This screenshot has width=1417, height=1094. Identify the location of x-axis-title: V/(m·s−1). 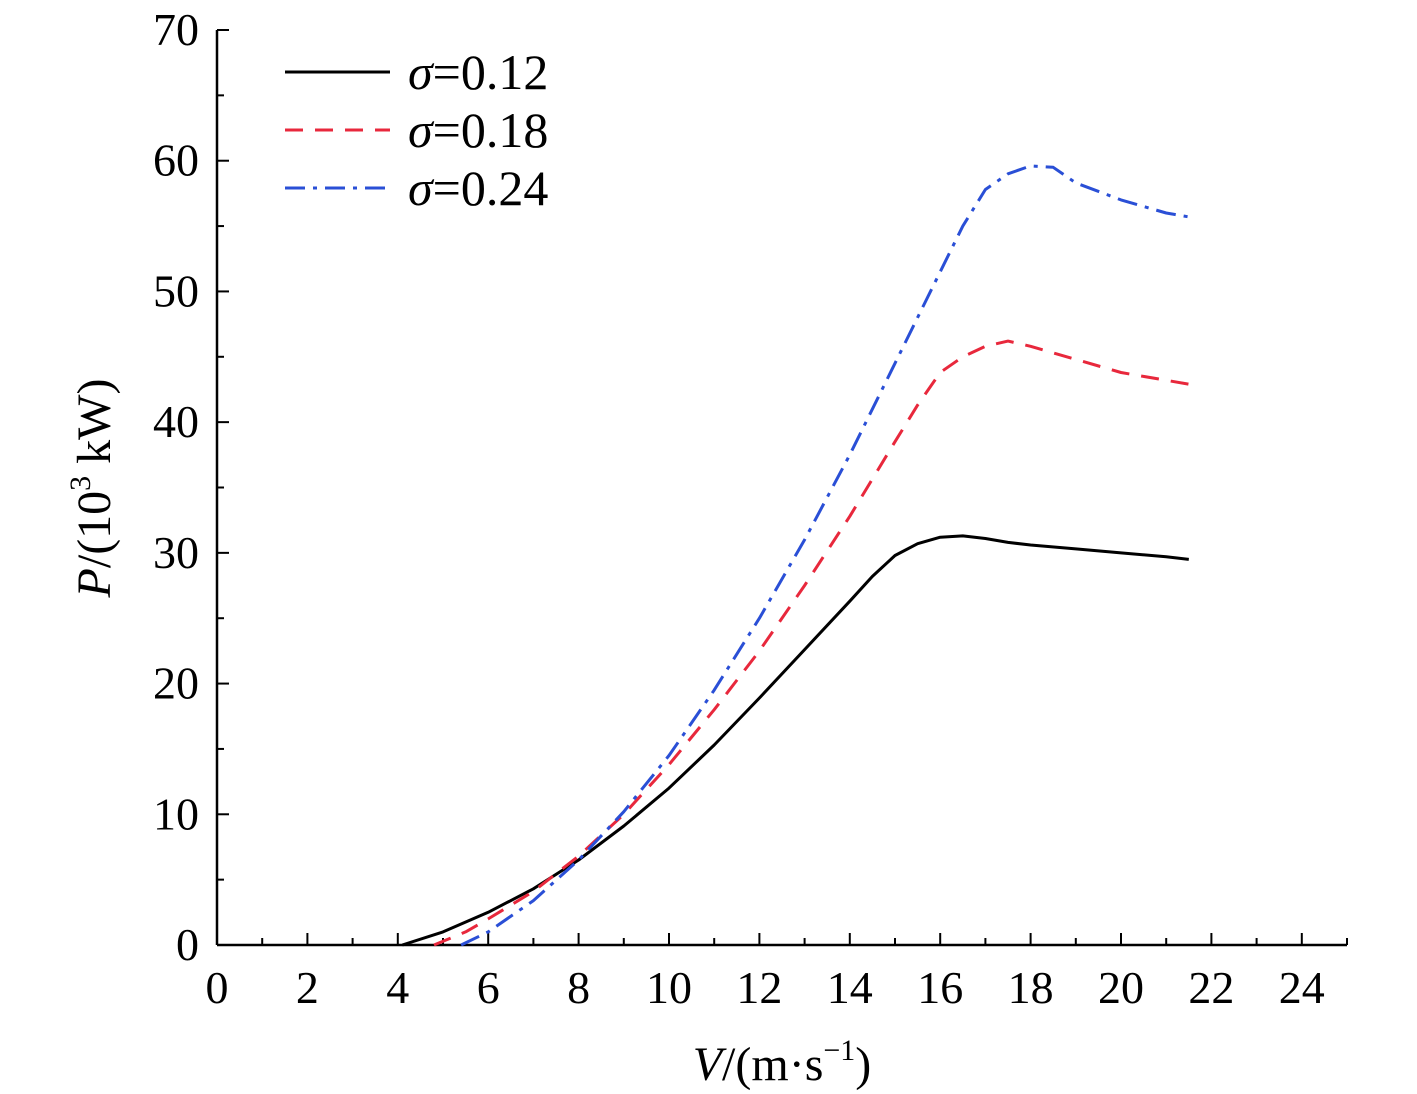
(782, 1062).